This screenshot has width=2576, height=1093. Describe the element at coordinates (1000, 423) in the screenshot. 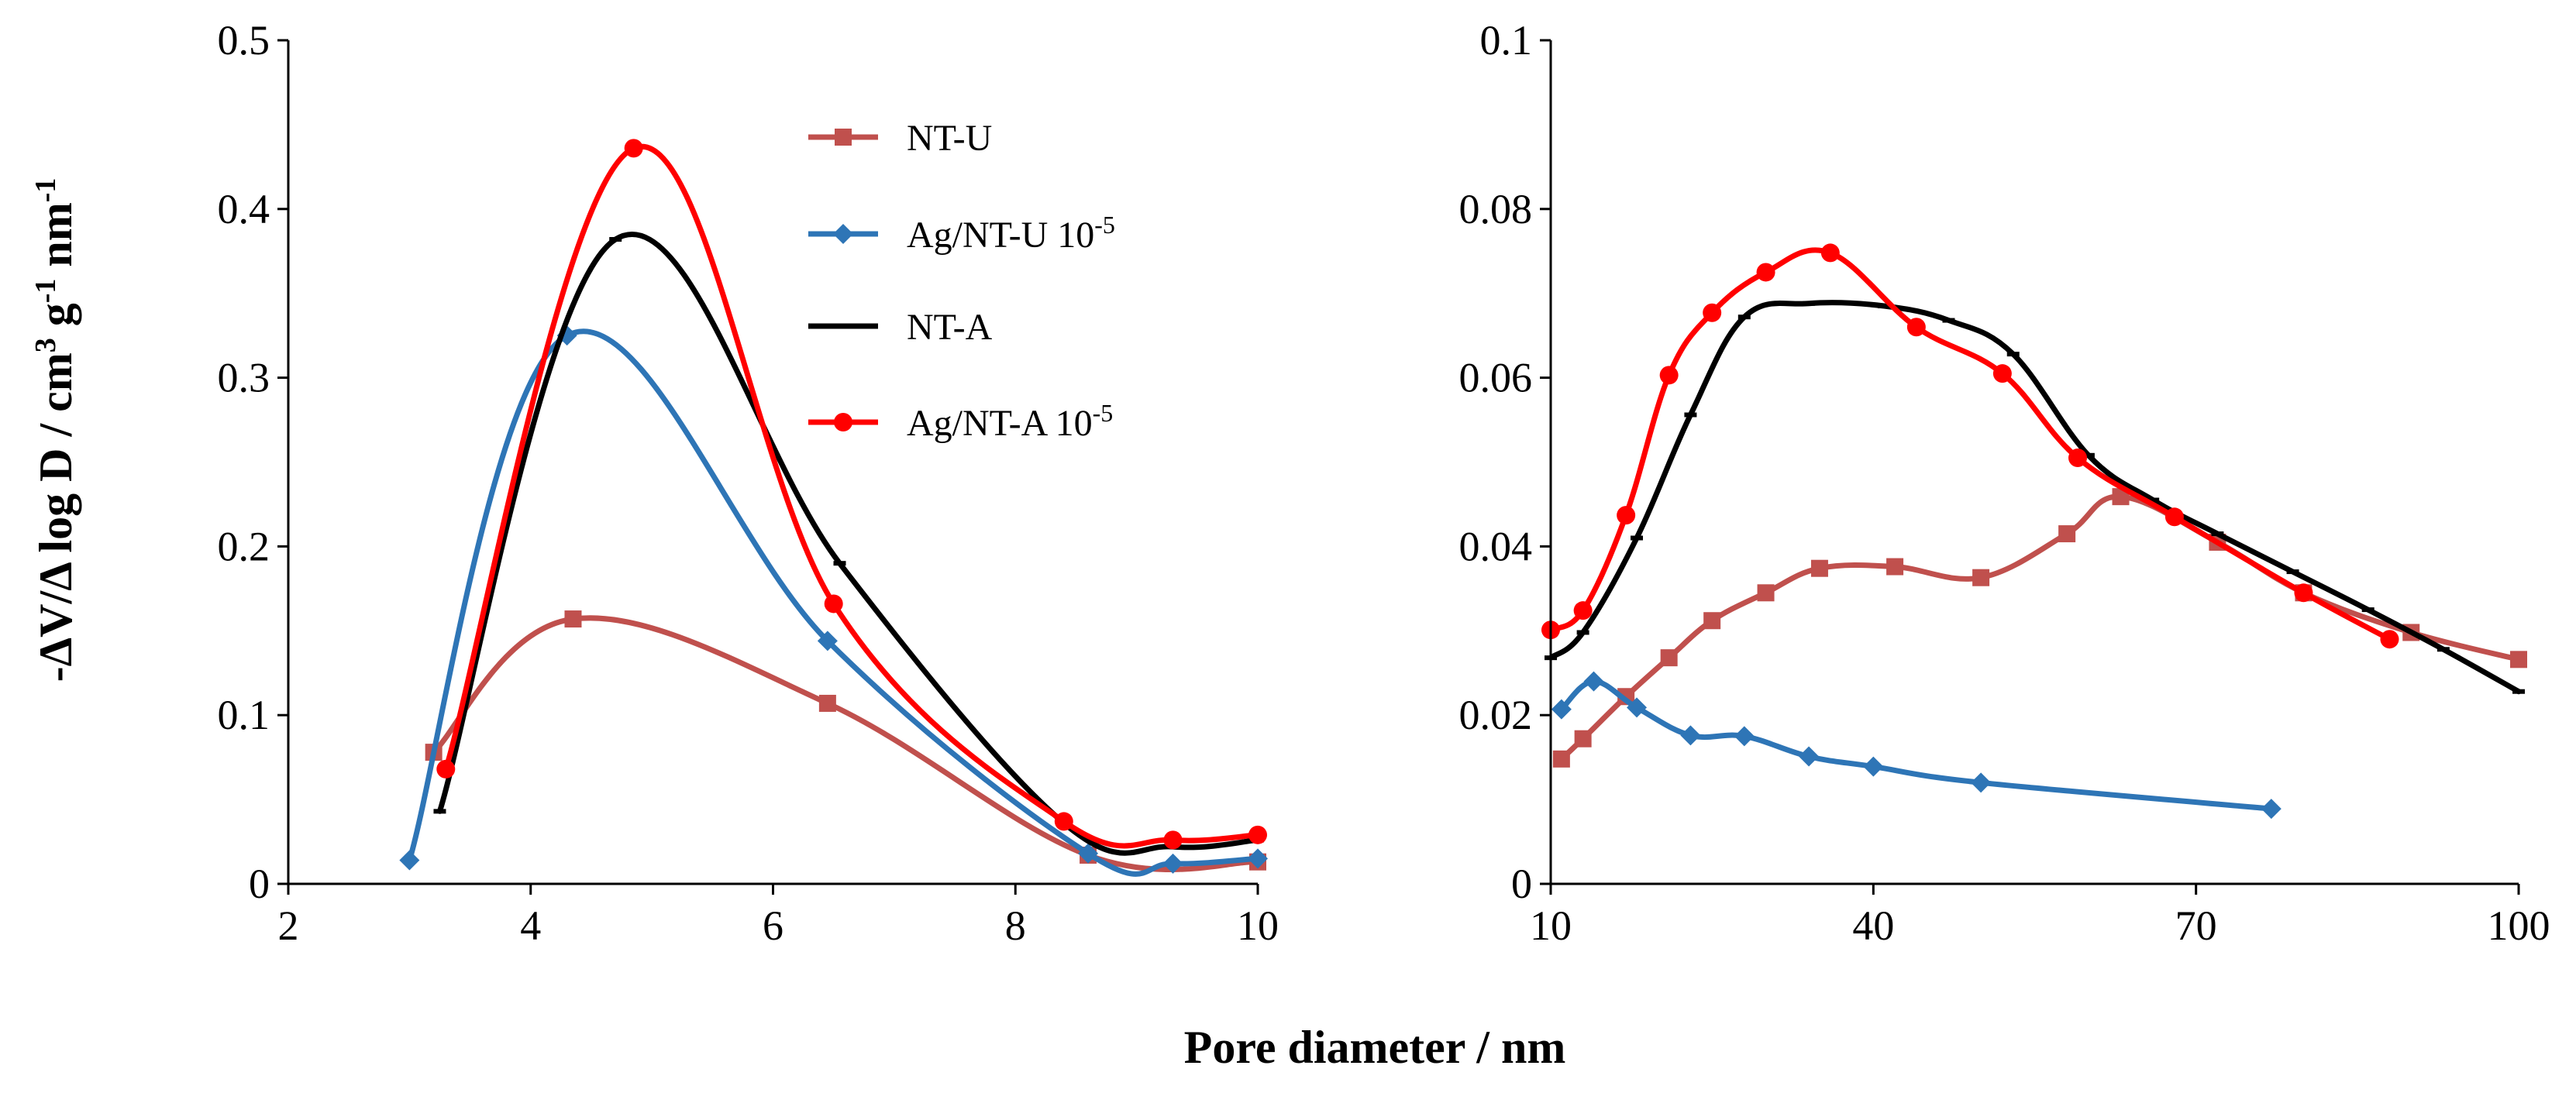

I see `legend-label-text: Ag/NT-A 10` at that location.